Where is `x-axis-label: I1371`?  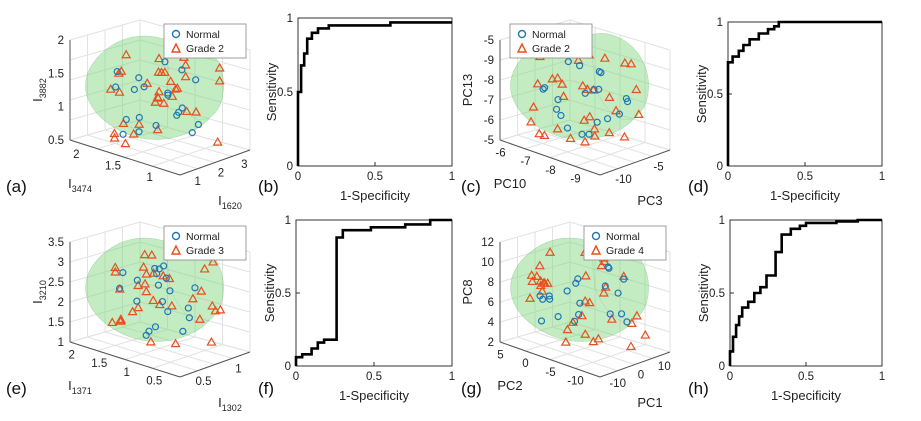
x-axis-label: I1371 is located at coordinates (80, 387).